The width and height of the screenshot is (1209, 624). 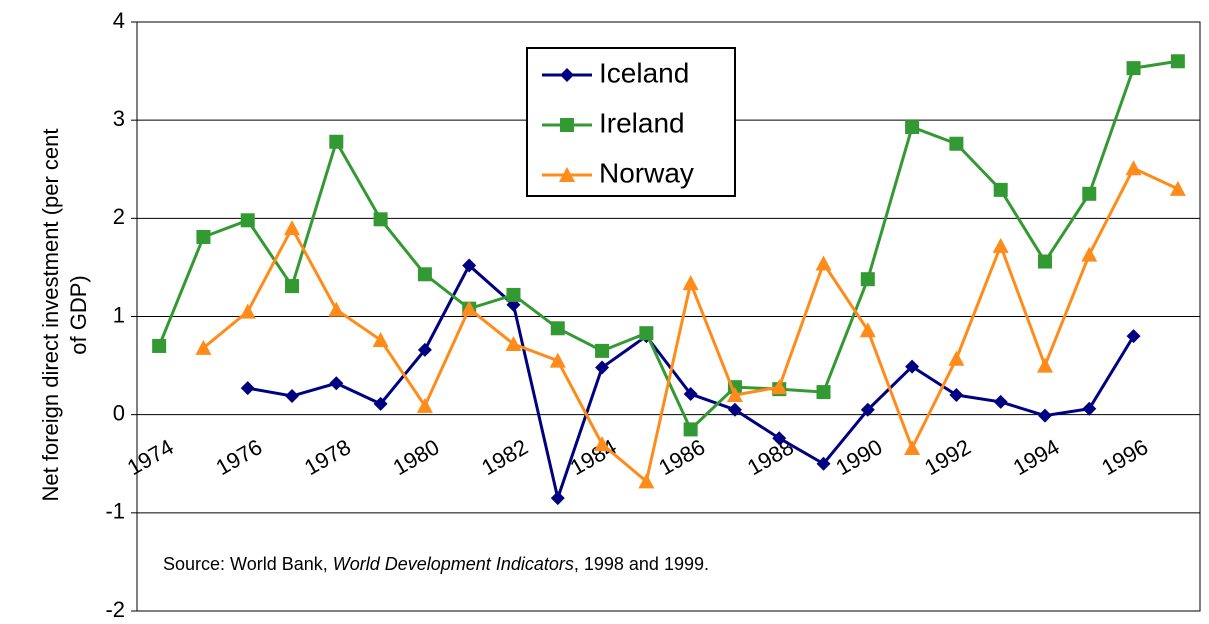 What do you see at coordinates (416, 457) in the screenshot?
I see `x-tick-label: 1980` at bounding box center [416, 457].